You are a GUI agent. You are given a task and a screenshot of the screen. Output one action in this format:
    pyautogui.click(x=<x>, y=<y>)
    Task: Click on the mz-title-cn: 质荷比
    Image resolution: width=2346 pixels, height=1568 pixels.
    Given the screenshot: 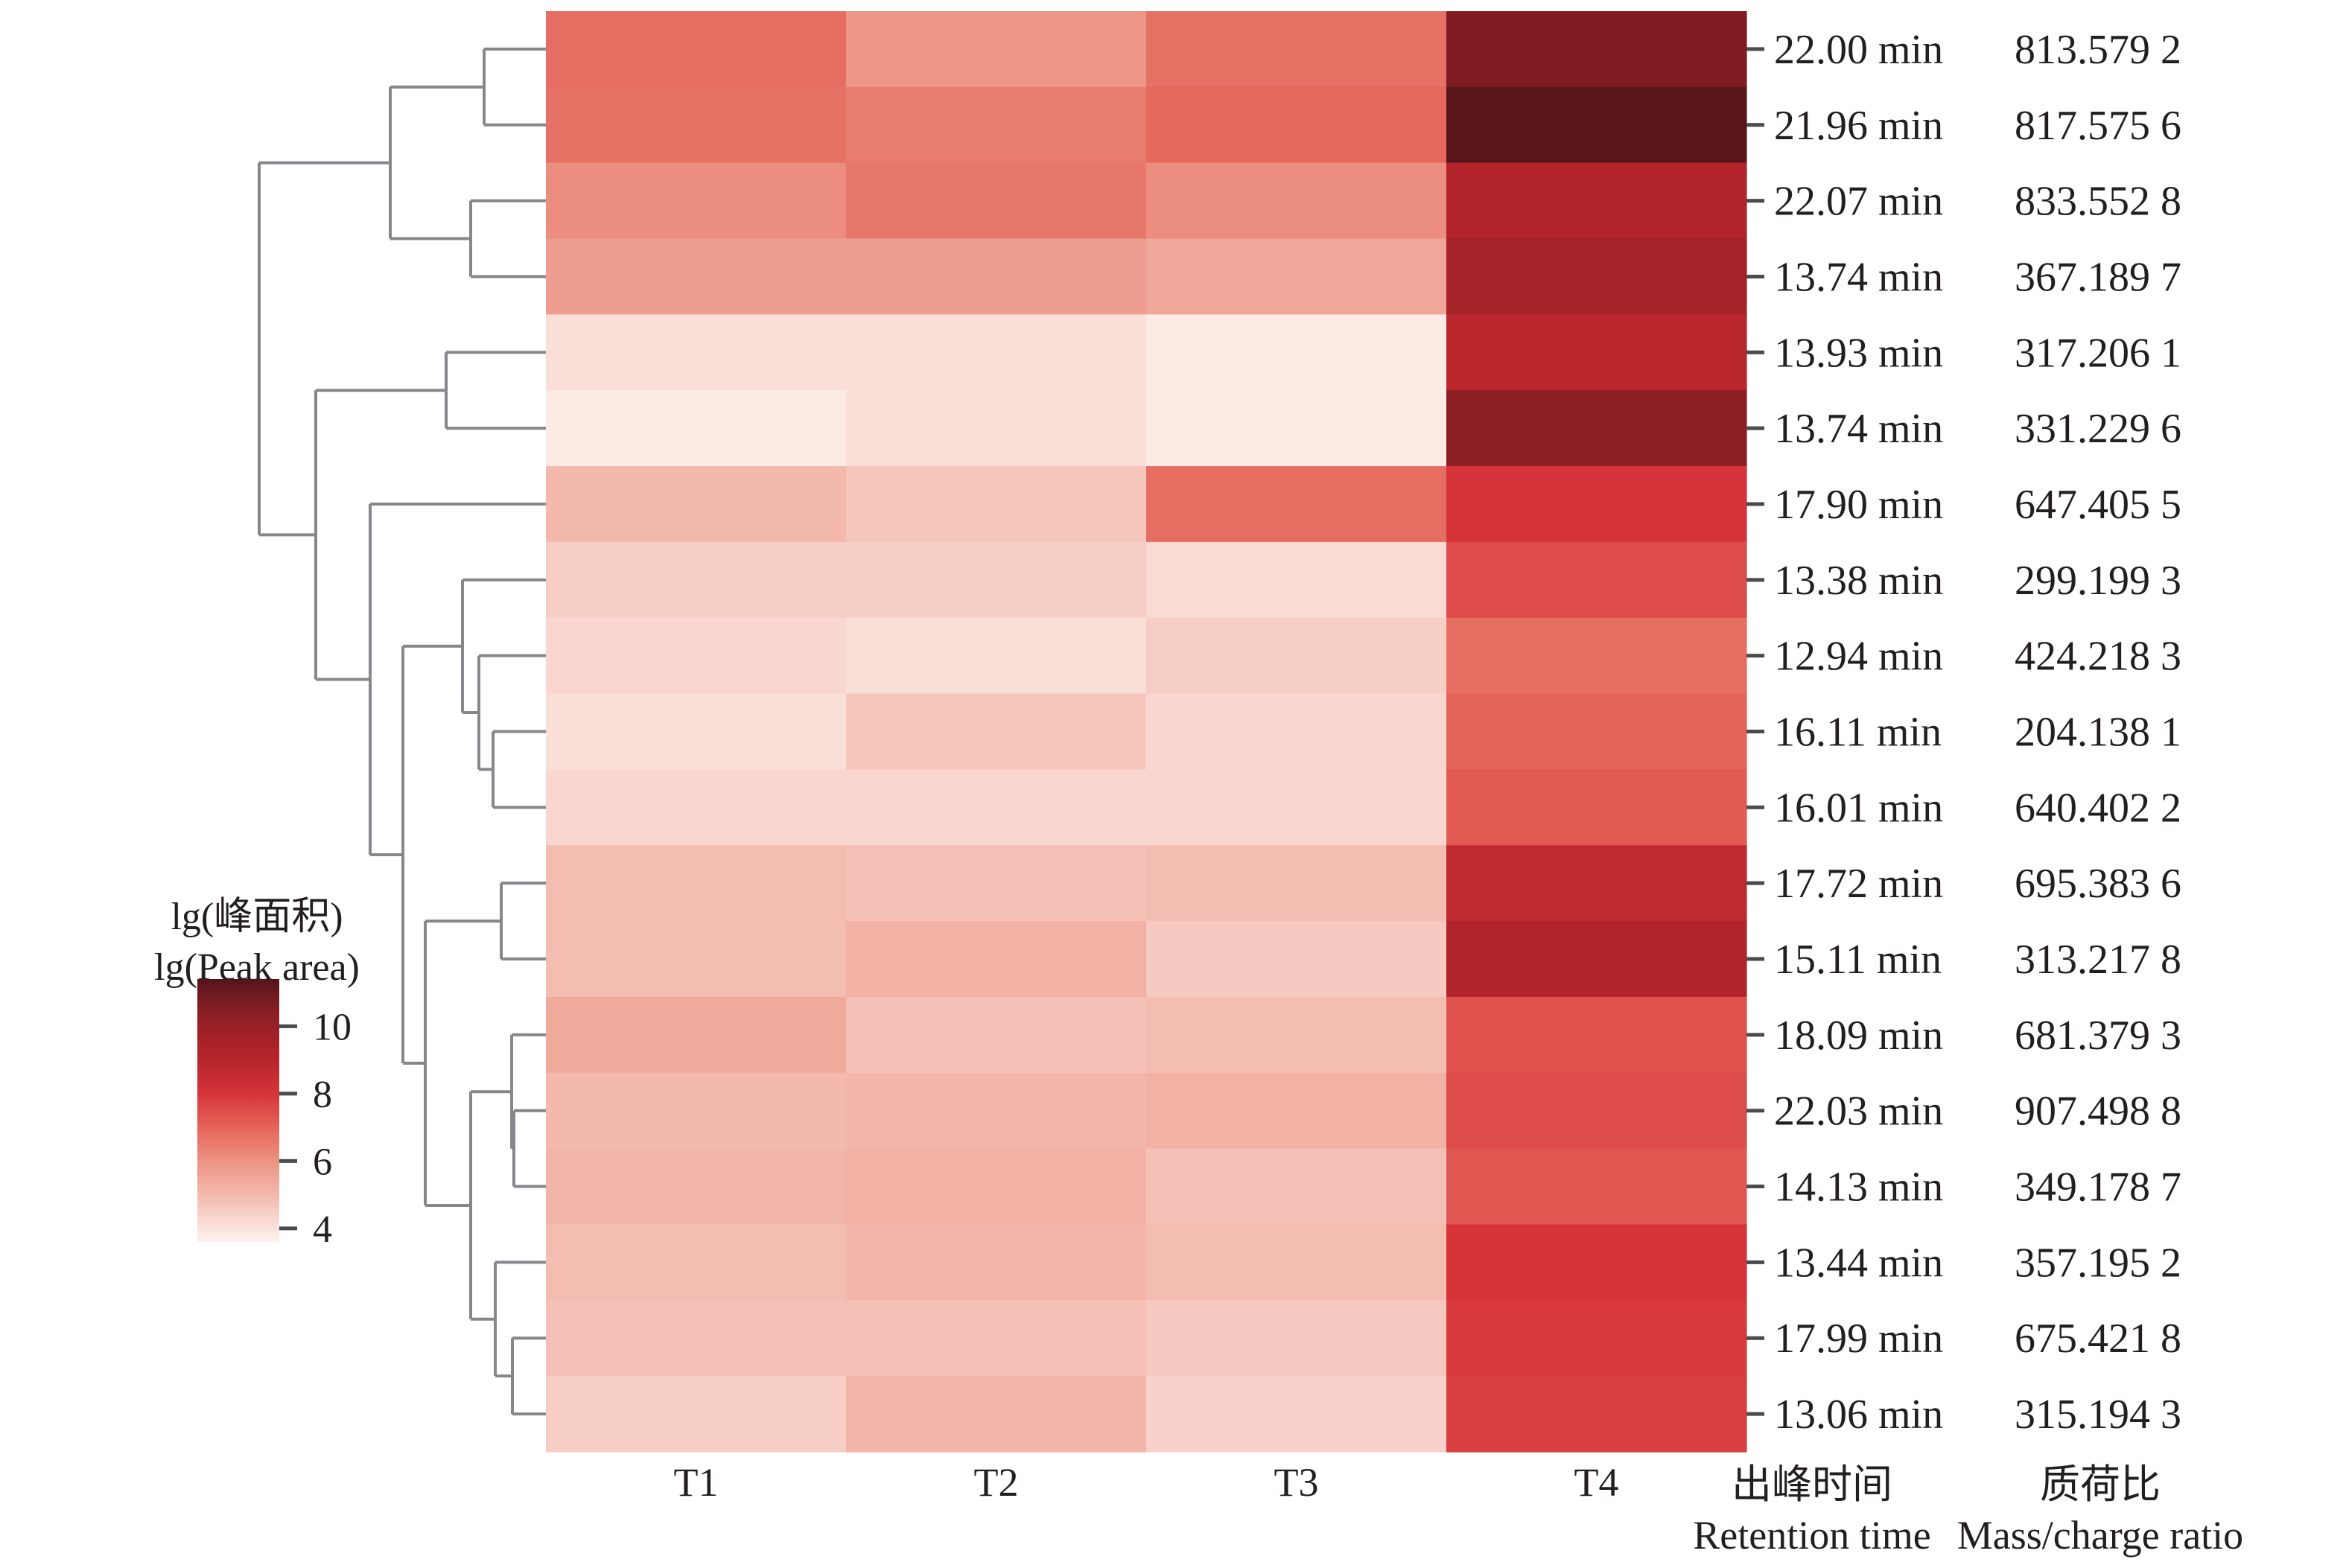 What is the action you would take?
    pyautogui.click(x=2100, y=1484)
    